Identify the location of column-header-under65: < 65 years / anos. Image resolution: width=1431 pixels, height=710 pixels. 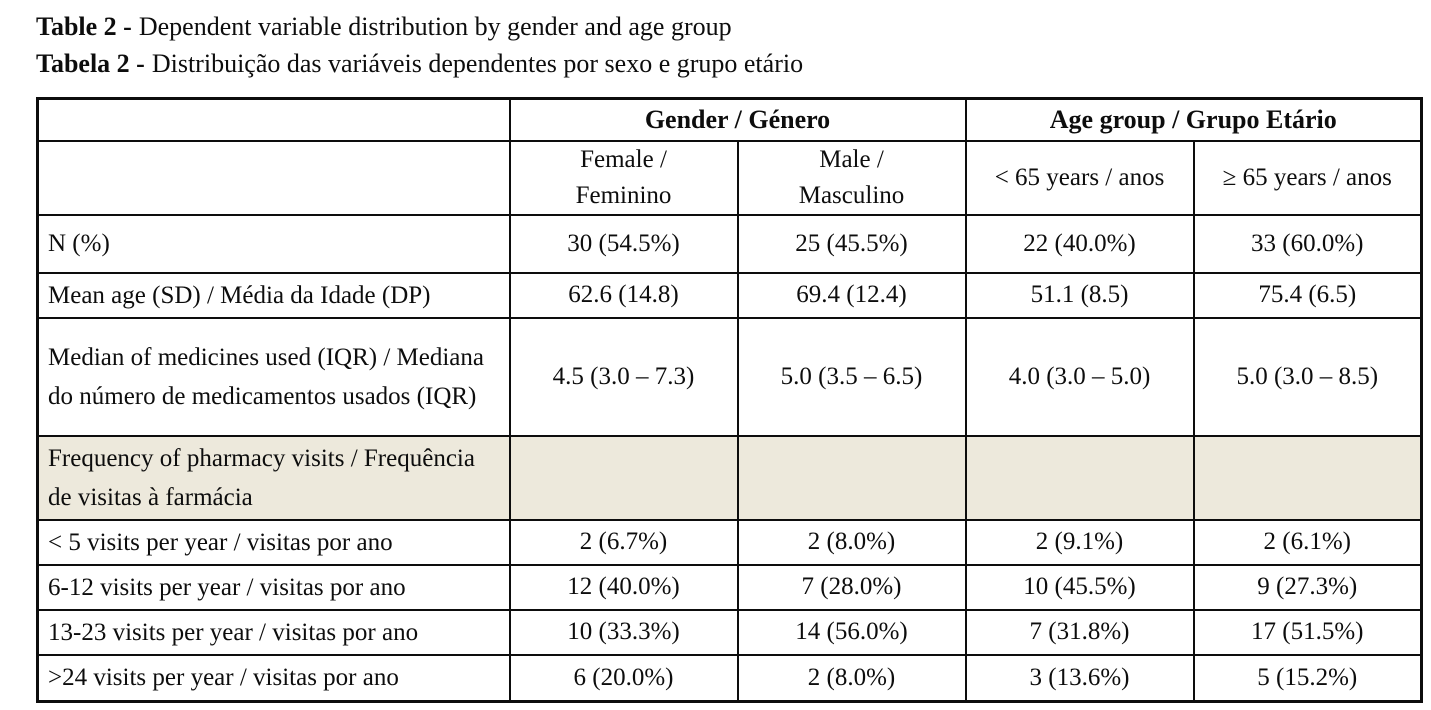
(1079, 177).